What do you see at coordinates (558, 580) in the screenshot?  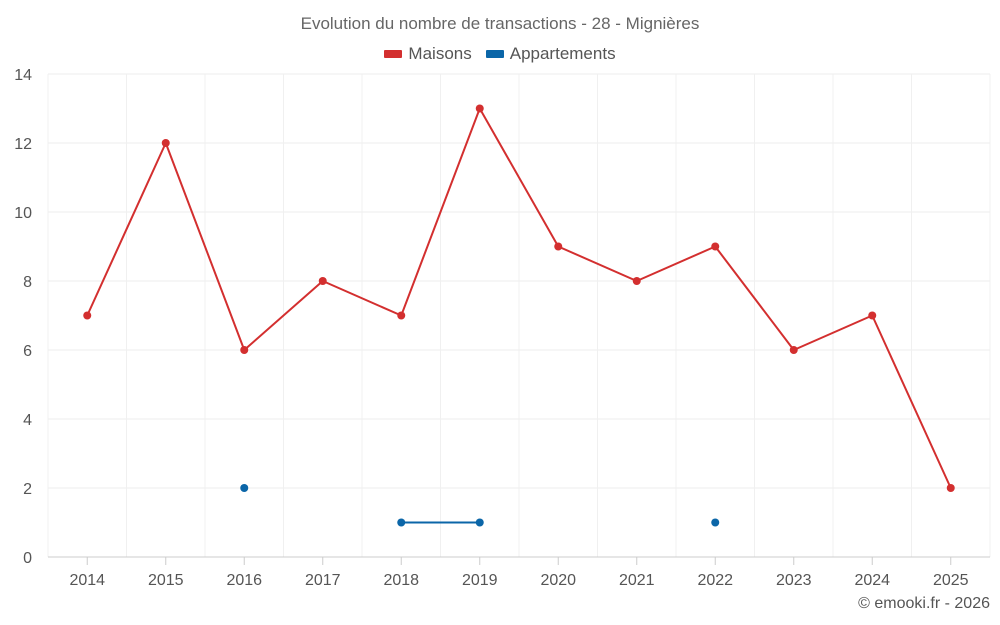 I see `x-tick-label: 2020` at bounding box center [558, 580].